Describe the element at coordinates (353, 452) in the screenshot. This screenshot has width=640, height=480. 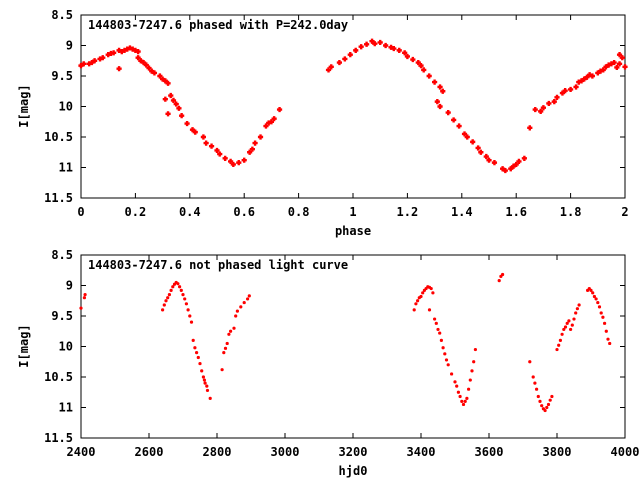
I see `x-tick-label: 3200` at that location.